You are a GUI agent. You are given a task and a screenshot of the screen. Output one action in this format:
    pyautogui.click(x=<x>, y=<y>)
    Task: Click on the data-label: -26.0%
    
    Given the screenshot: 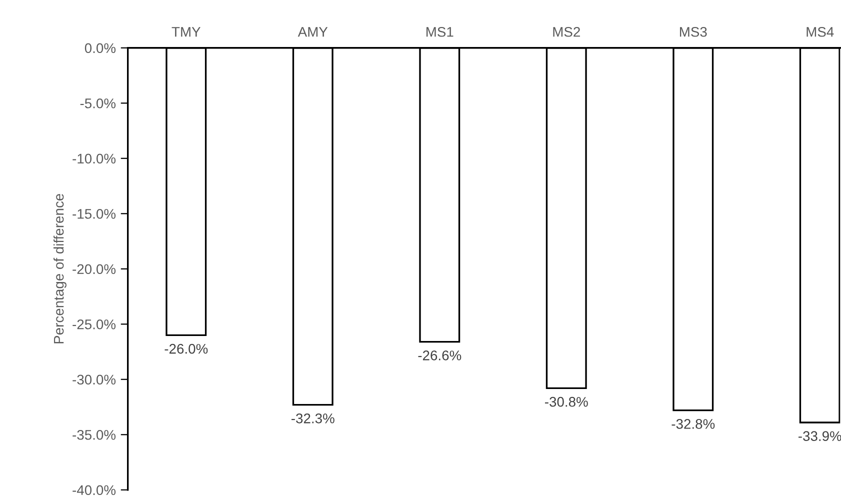 What is the action you would take?
    pyautogui.click(x=186, y=349)
    